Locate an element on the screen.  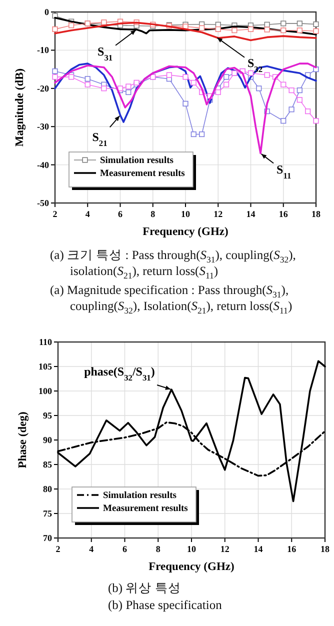
y-tick-label: 90 is located at coordinates (47, 440).